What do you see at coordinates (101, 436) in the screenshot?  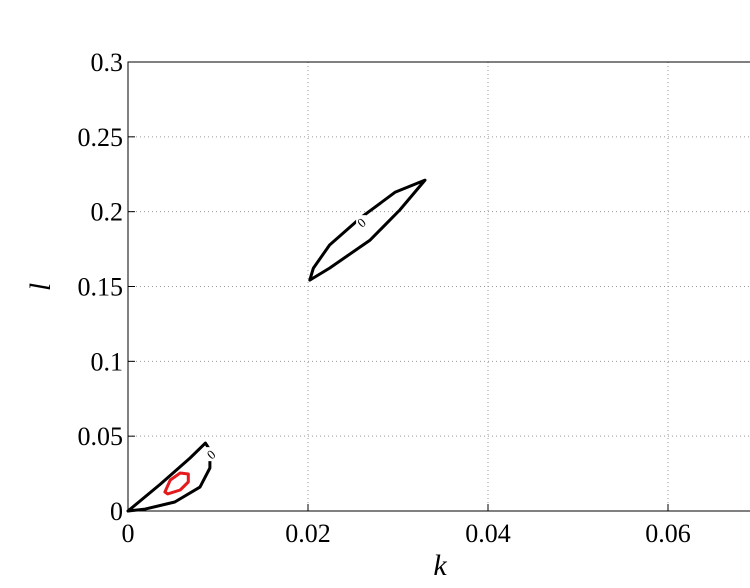 I see `y-tick-label: 0.05` at bounding box center [101, 436].